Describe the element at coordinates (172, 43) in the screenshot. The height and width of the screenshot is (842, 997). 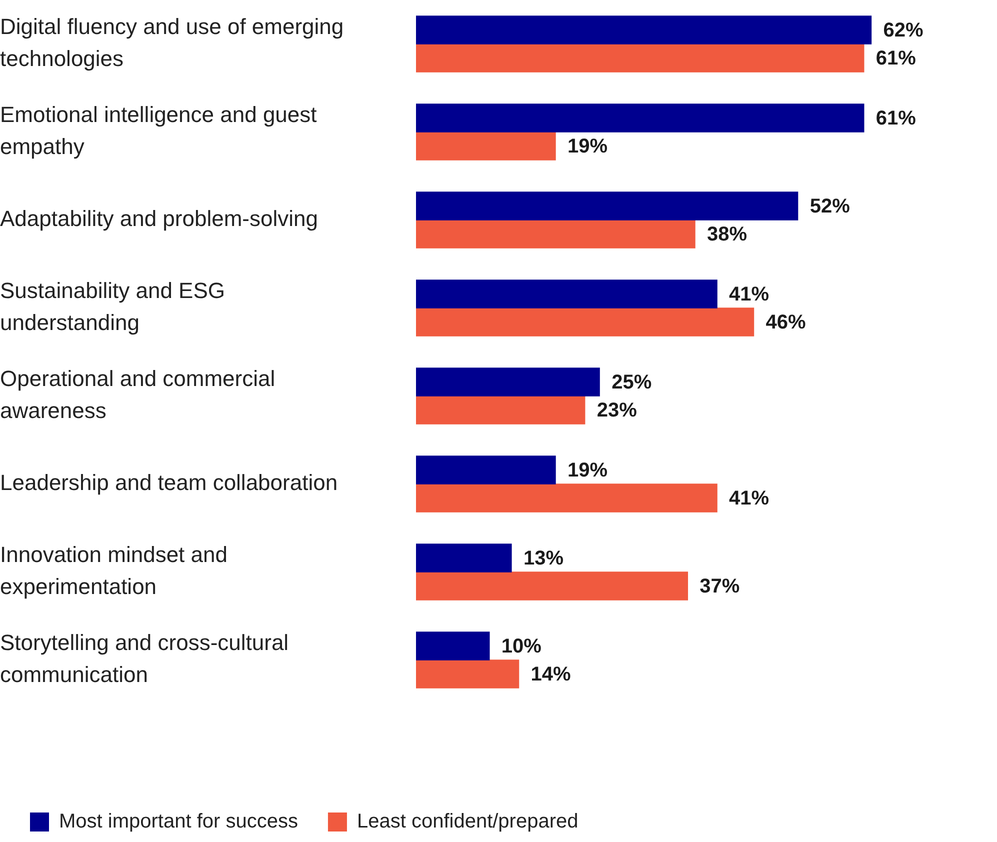
I see `y-tick-label: Digital fluency and use of emerging technologies` at that location.